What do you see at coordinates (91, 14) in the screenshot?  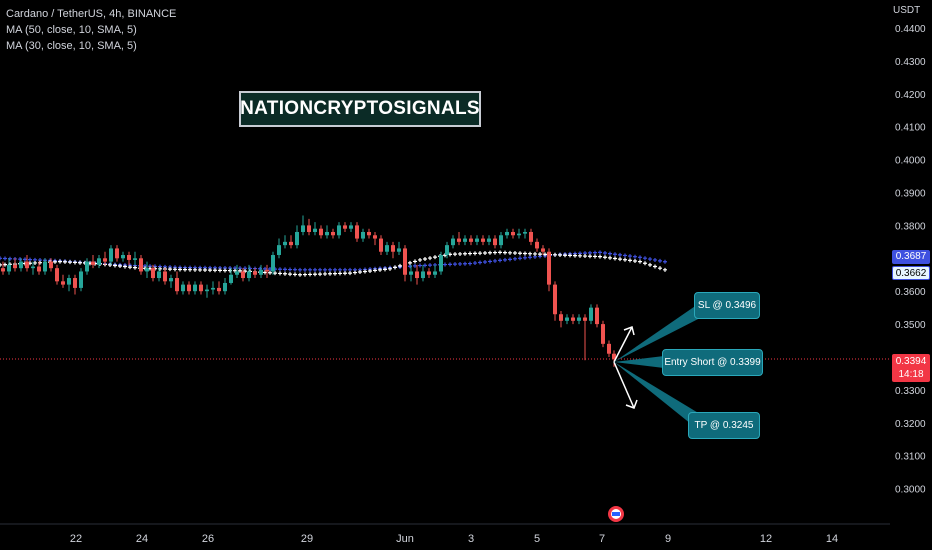 I see `symbol-title: Cardano / TetherUS, 4h, BINANCE` at bounding box center [91, 14].